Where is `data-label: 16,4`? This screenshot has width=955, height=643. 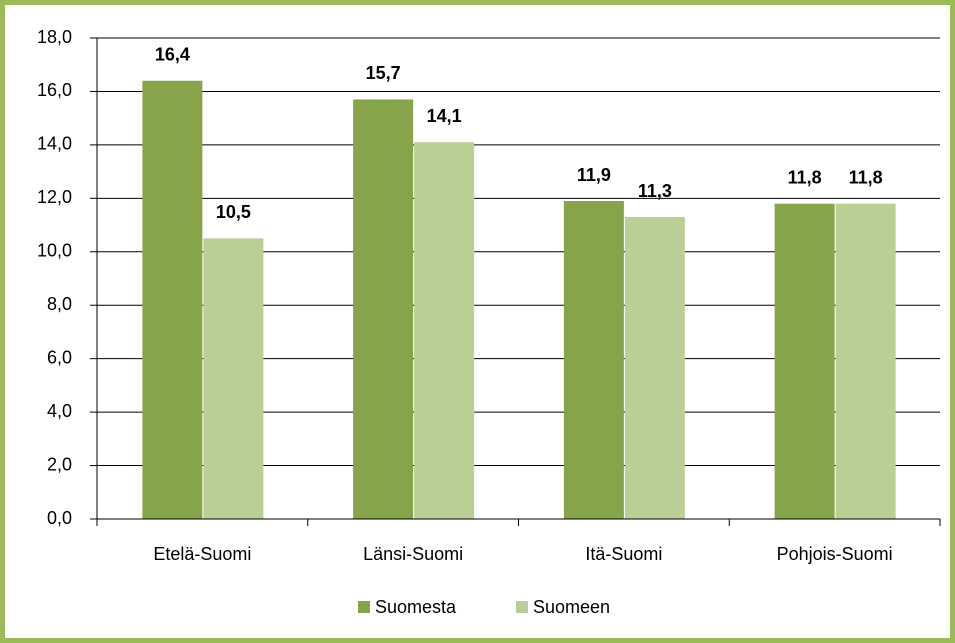
data-label: 16,4 is located at coordinates (172, 55).